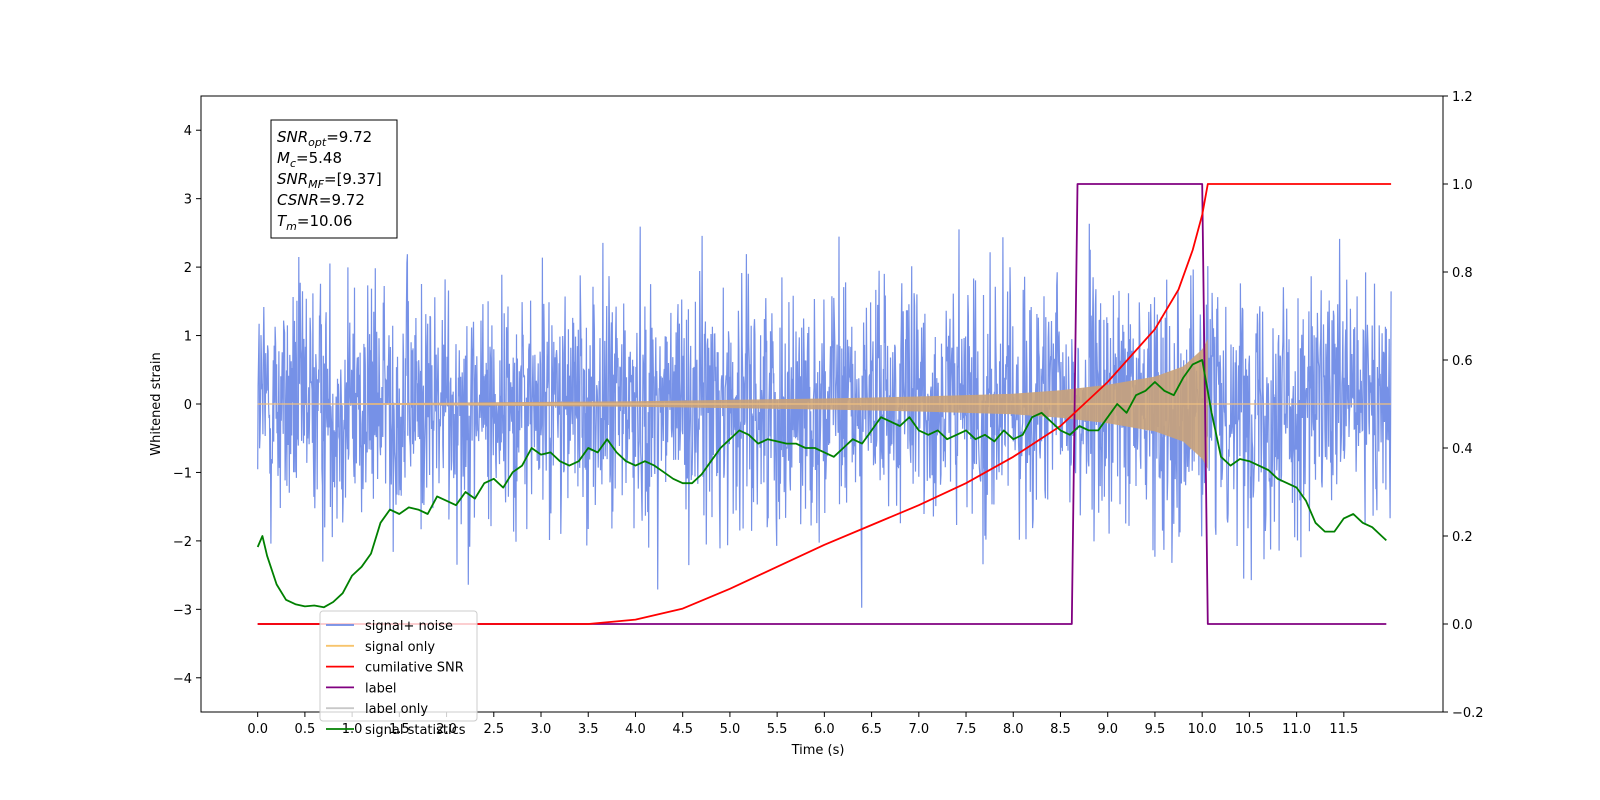 This screenshot has height=800, width=1600. I want to click on x-tick-label: 9.0, so click(1107, 729).